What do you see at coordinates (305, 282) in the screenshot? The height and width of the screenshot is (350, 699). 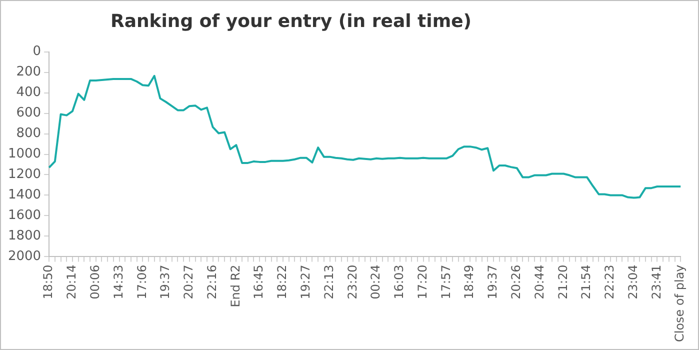 I see `x-tick-label: 19:27` at bounding box center [305, 282].